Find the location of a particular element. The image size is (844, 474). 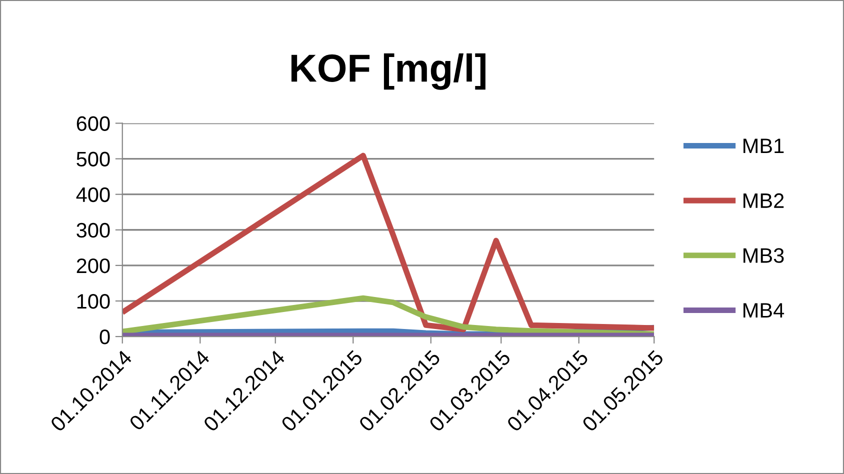

legend-label: MB3 is located at coordinates (764, 255).